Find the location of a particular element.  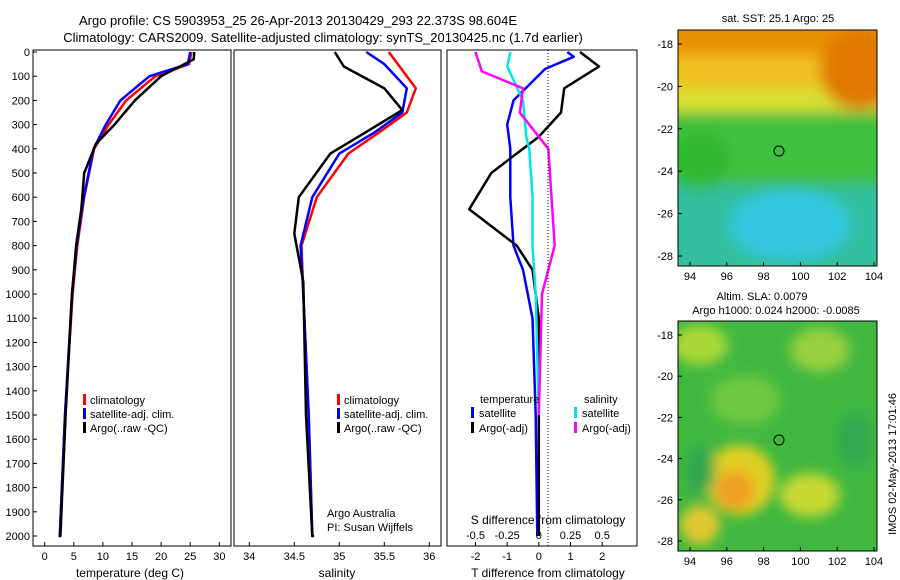

sst-hot-corner is located at coordinates (848, 70).